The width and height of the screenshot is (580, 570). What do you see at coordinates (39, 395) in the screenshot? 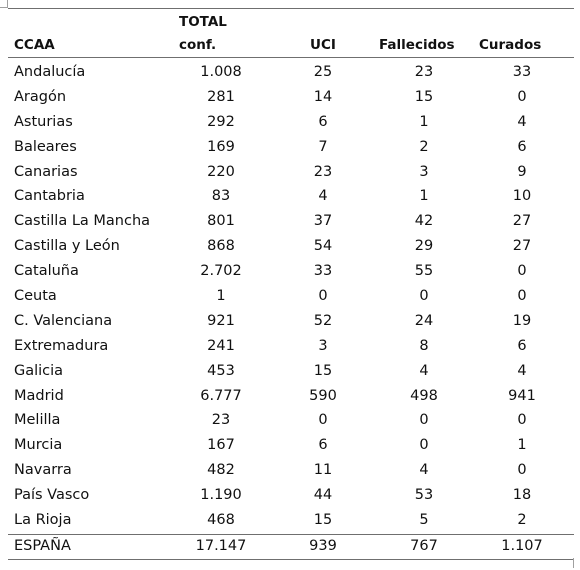
I see `cell-ccaa: Madrid` at bounding box center [39, 395].